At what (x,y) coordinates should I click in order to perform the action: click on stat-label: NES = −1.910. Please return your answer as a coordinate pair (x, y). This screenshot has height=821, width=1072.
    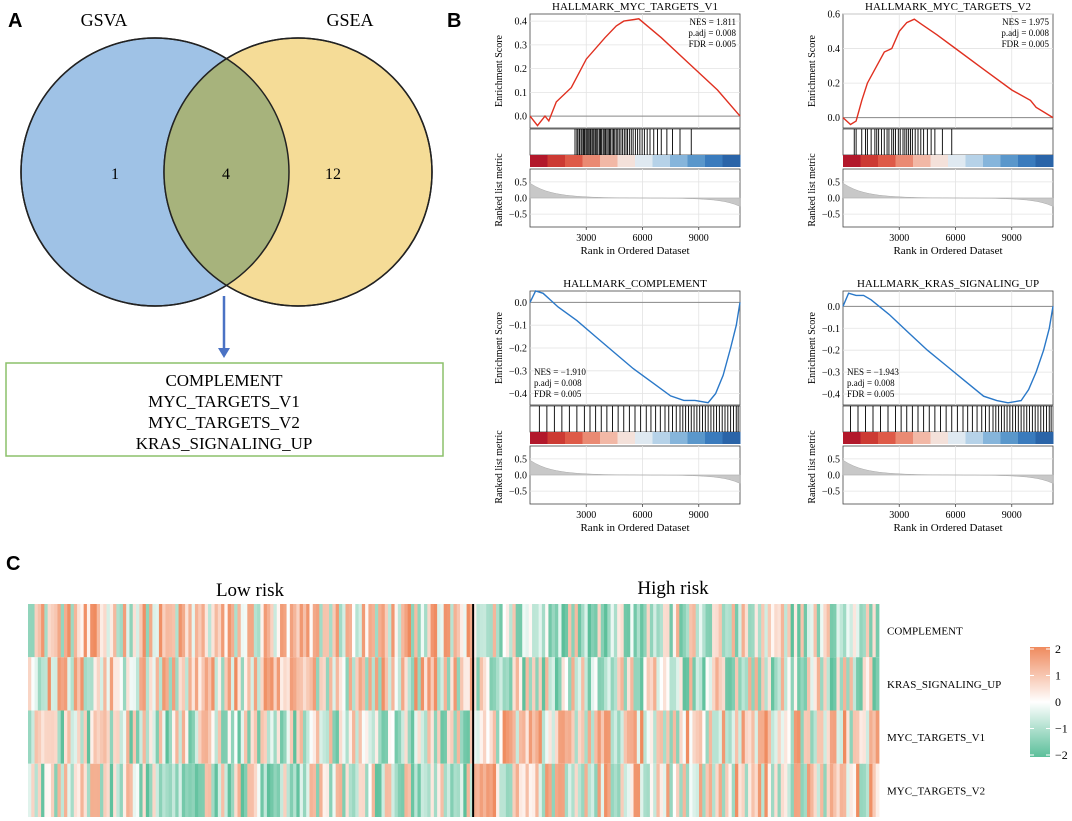
    Looking at the image, I should click on (560, 372).